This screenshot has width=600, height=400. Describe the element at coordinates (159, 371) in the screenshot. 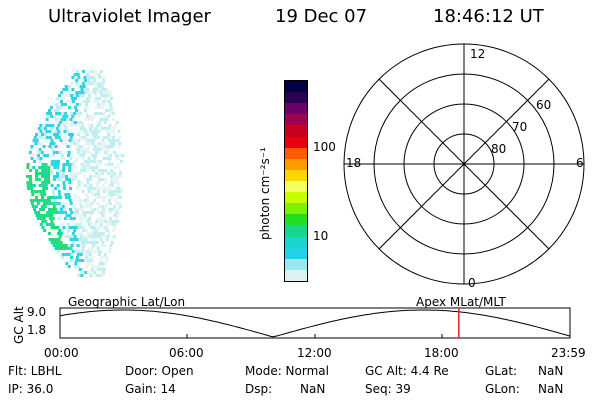

I see `door-status: Door: Open` at that location.